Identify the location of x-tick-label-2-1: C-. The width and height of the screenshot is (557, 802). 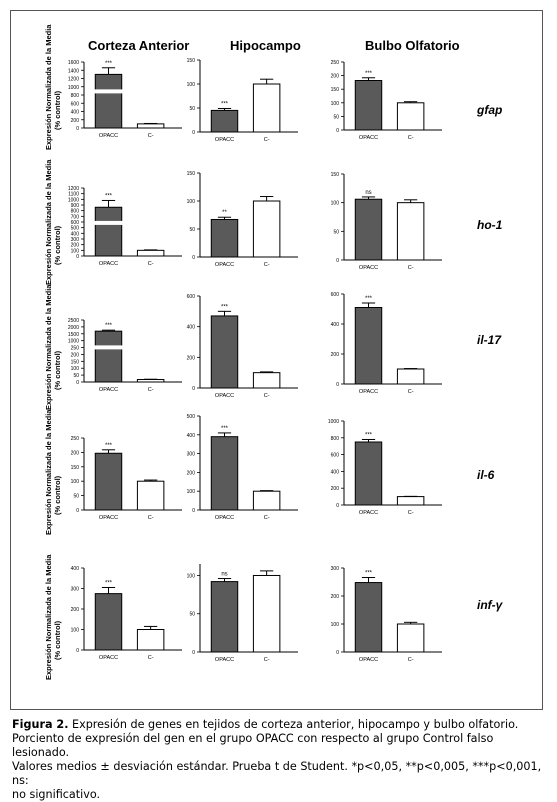
(411, 138).